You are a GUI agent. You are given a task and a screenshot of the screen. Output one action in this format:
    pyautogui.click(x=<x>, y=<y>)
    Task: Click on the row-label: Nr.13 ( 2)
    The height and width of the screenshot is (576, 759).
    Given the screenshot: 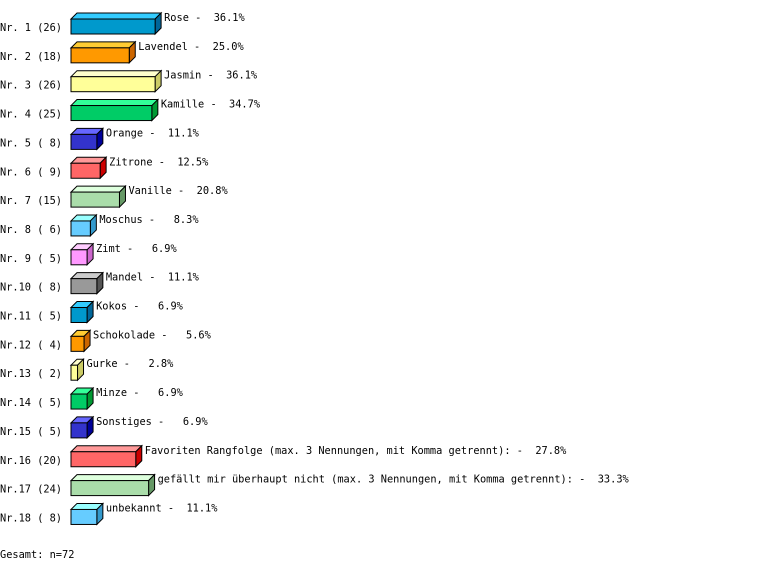 What is the action you would take?
    pyautogui.click(x=31, y=374)
    